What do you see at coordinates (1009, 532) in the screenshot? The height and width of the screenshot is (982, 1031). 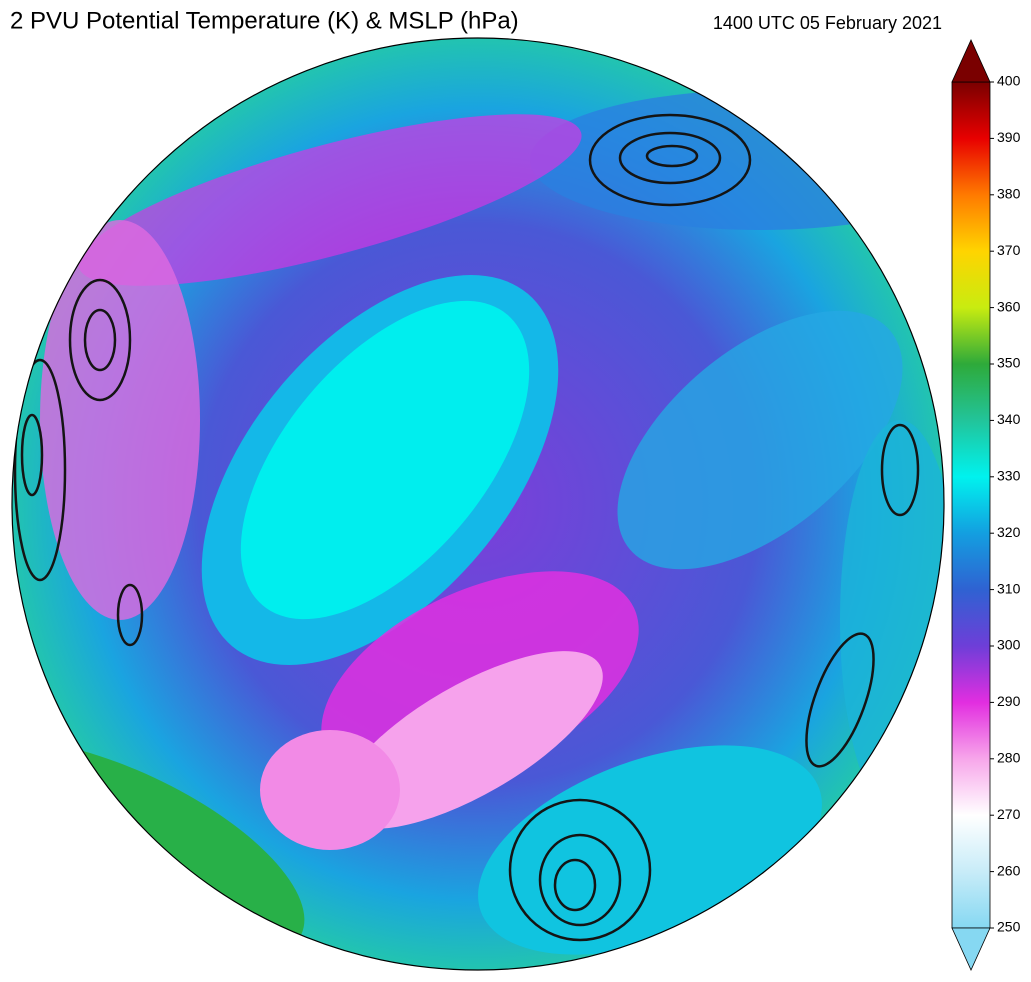 I see `colorbar-tick-label: 320` at bounding box center [1009, 532].